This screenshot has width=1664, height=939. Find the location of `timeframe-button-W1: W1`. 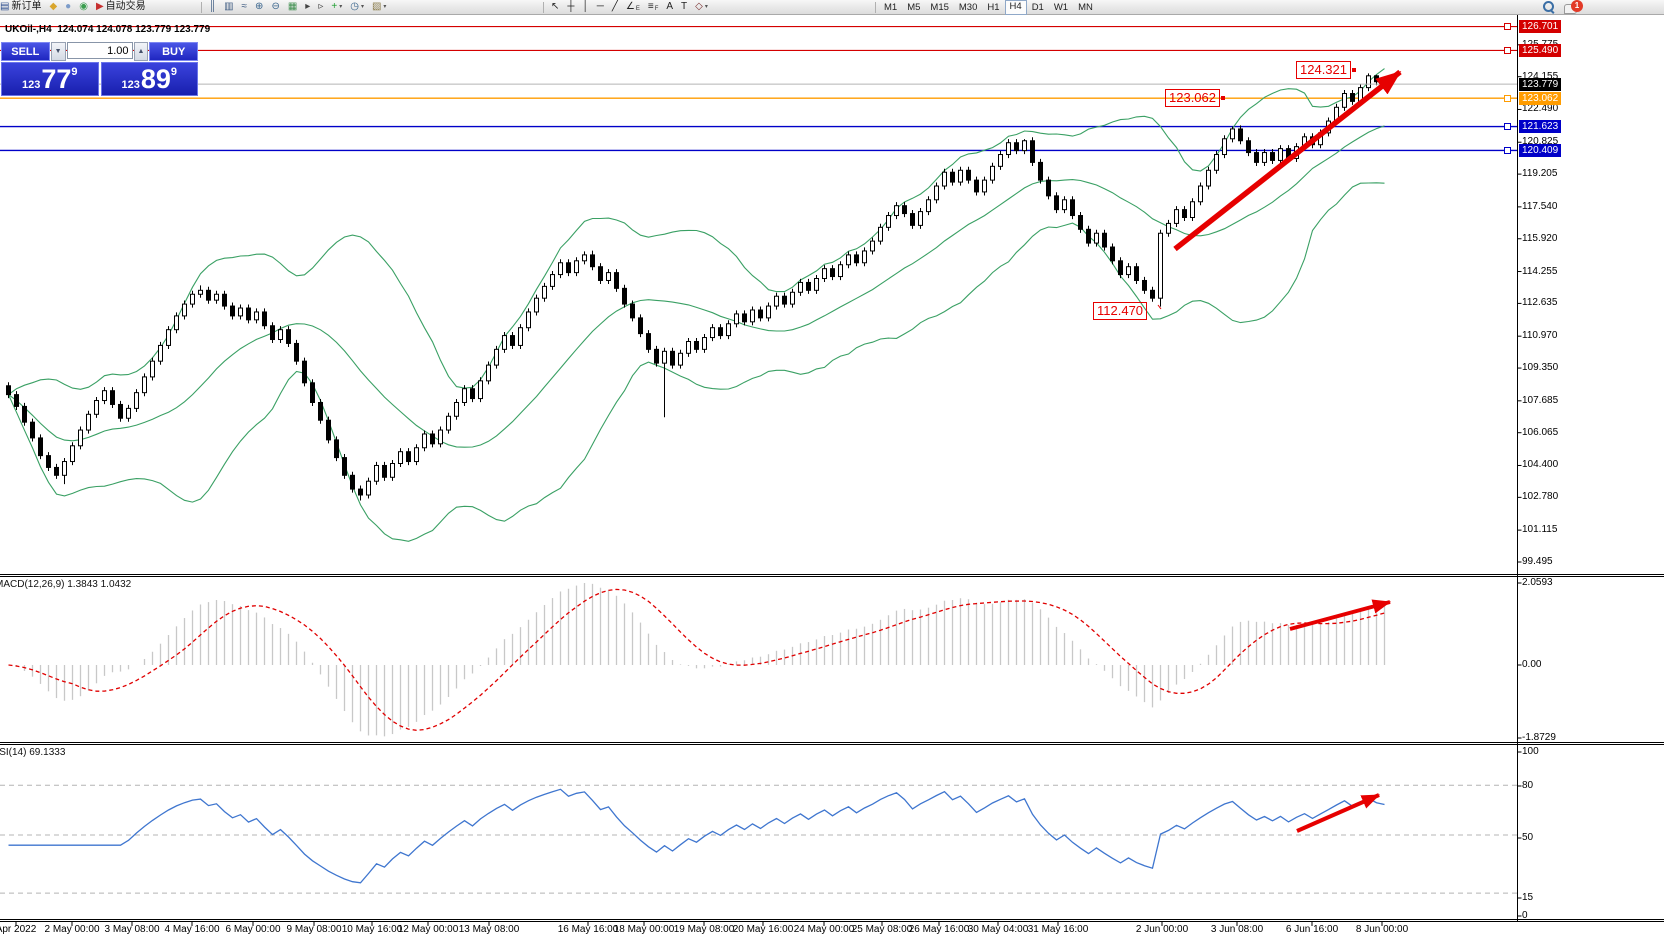

timeframe-button-W1: W1 is located at coordinates (1061, 7).